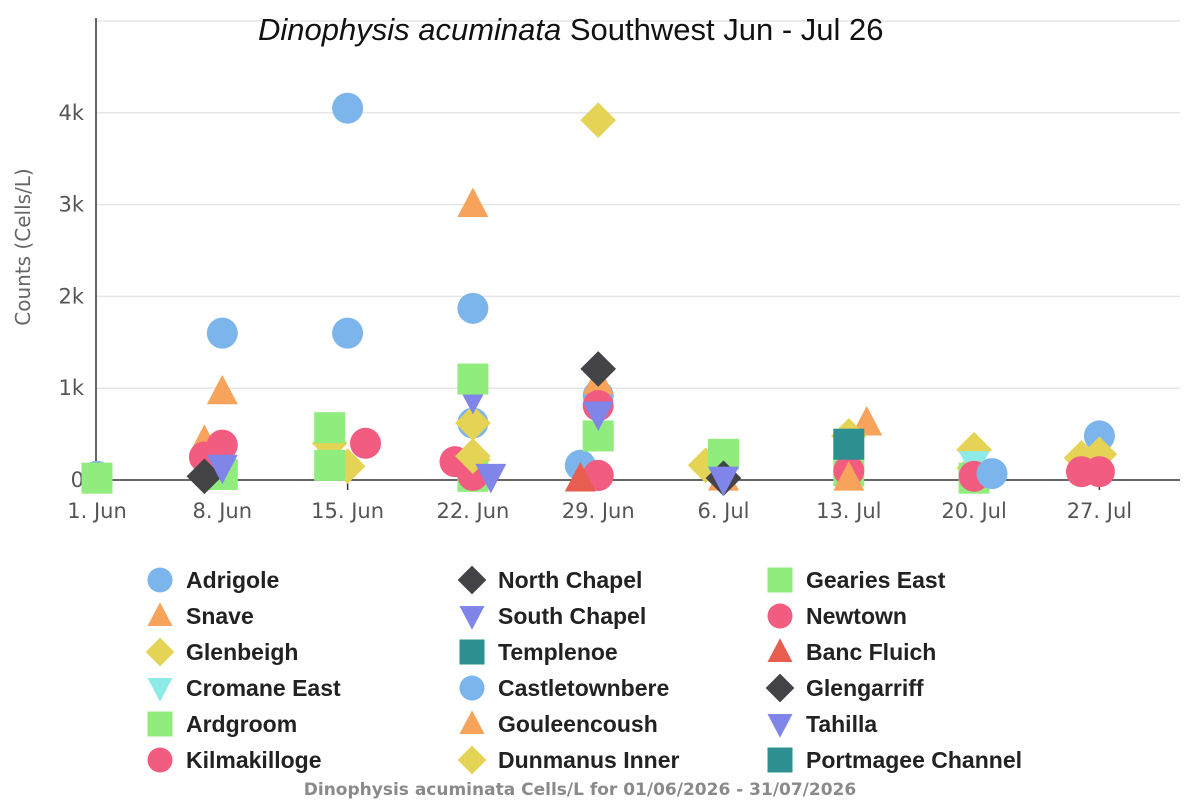 This screenshot has height=800, width=1200. I want to click on point-castletownbere, so click(992, 474).